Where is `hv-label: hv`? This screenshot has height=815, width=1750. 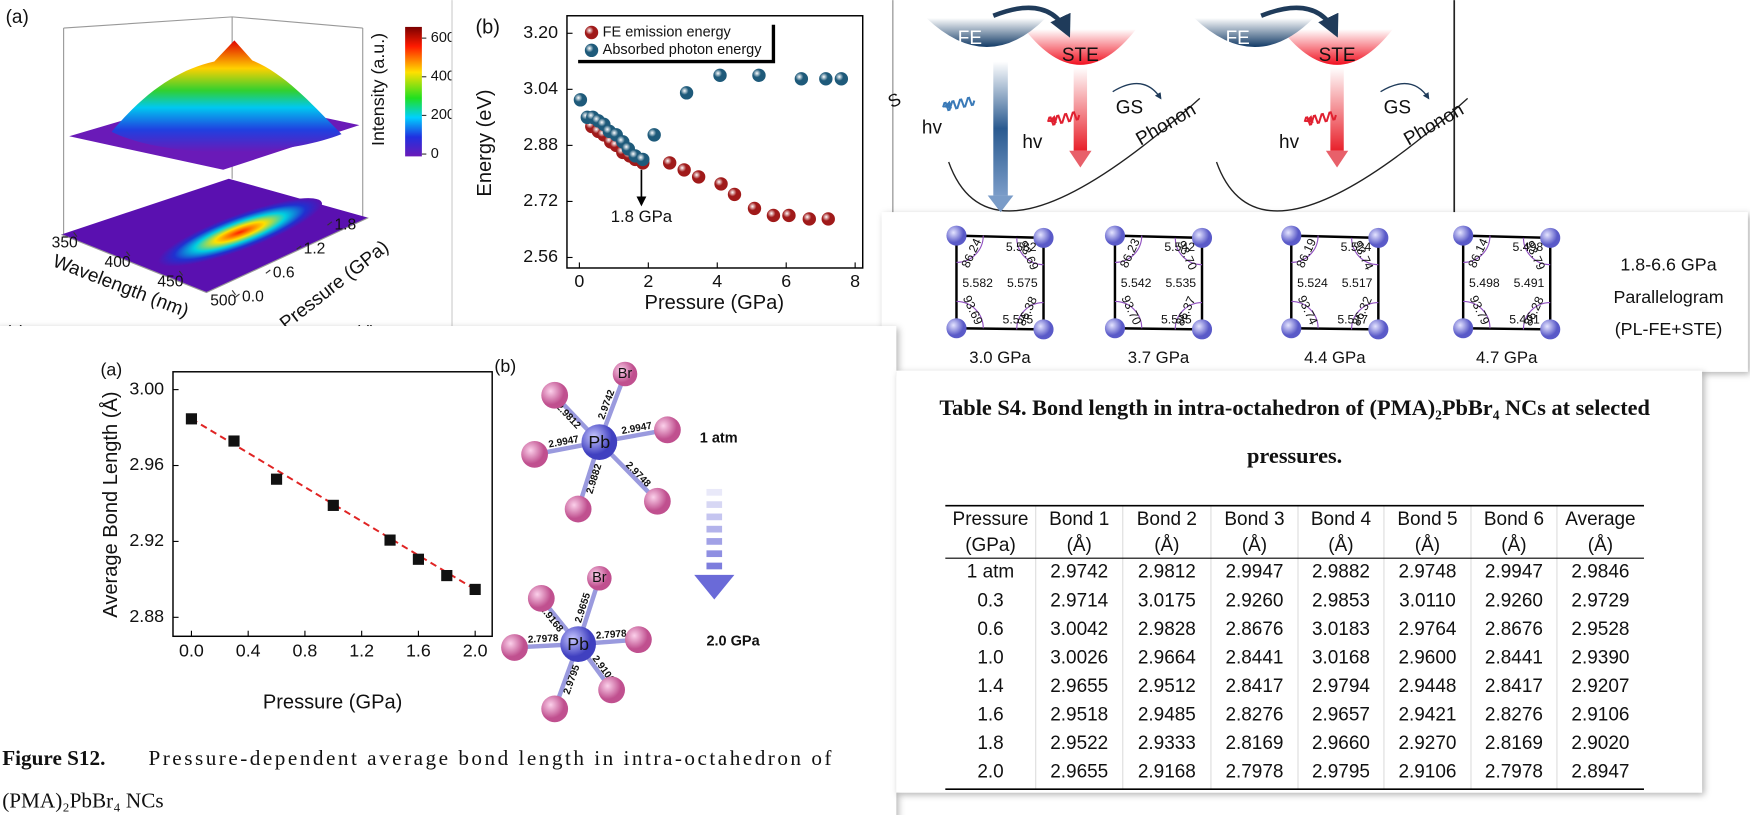 hv-label: hv is located at coordinates (1032, 142).